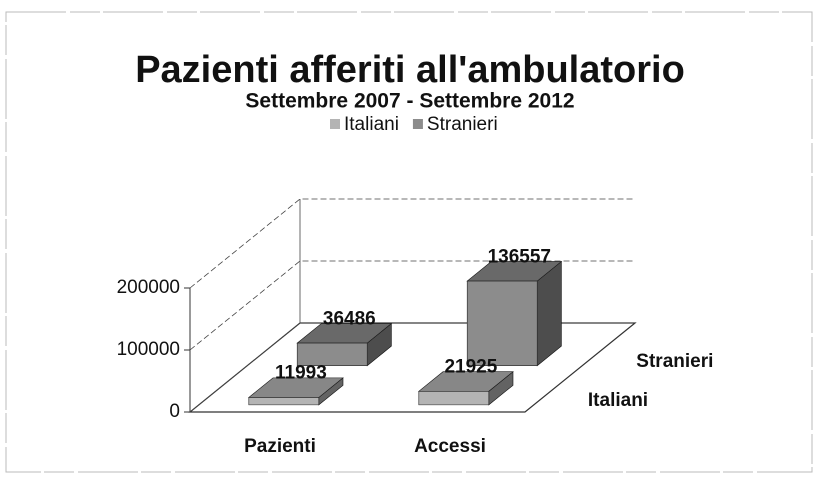 The height and width of the screenshot is (479, 818). I want to click on x-tick-label: Pazienti, so click(280, 446).